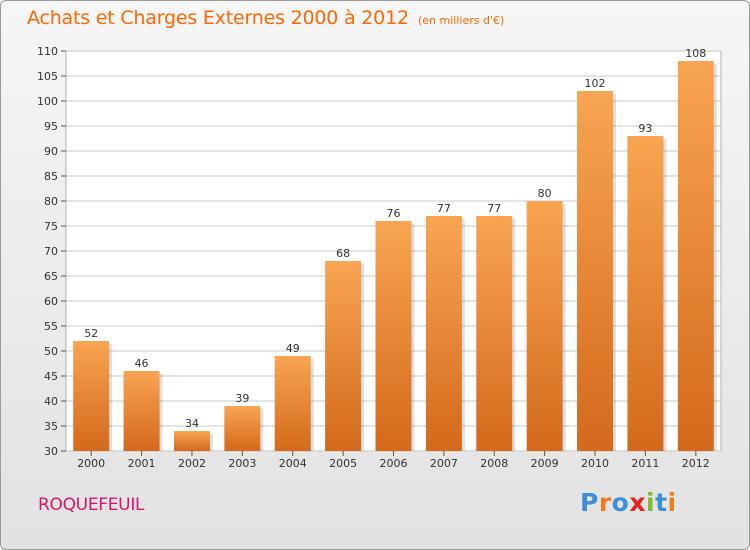 The image size is (750, 550). What do you see at coordinates (696, 463) in the screenshot?
I see `x-tick-label: 2012` at bounding box center [696, 463].